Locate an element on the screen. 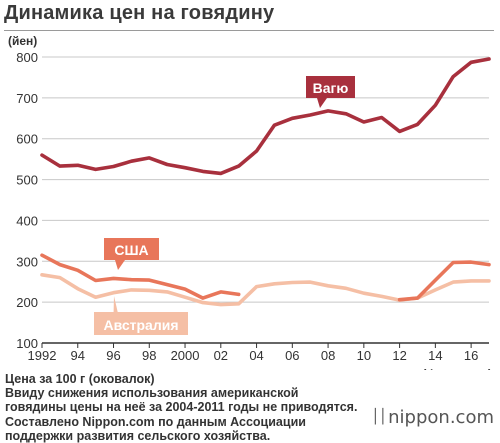  y-tick-label: 600 is located at coordinates (27, 139).